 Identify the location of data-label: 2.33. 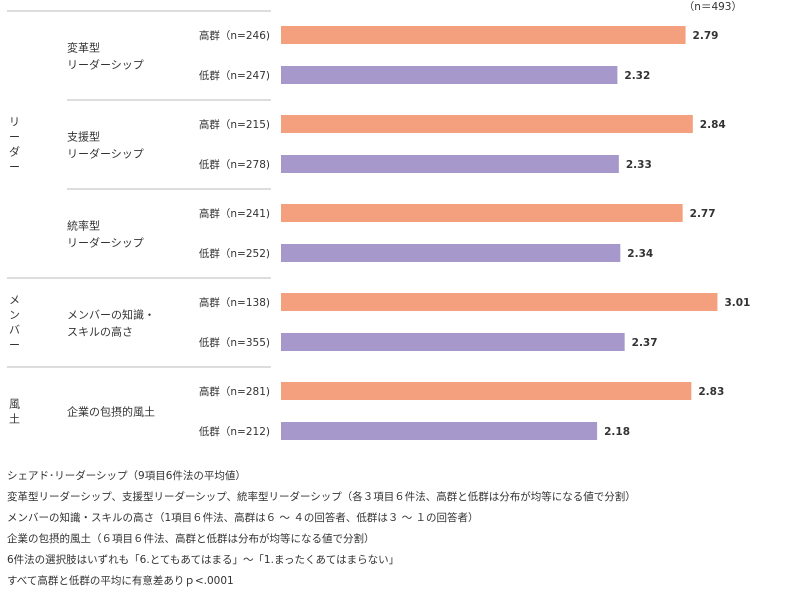
(639, 165).